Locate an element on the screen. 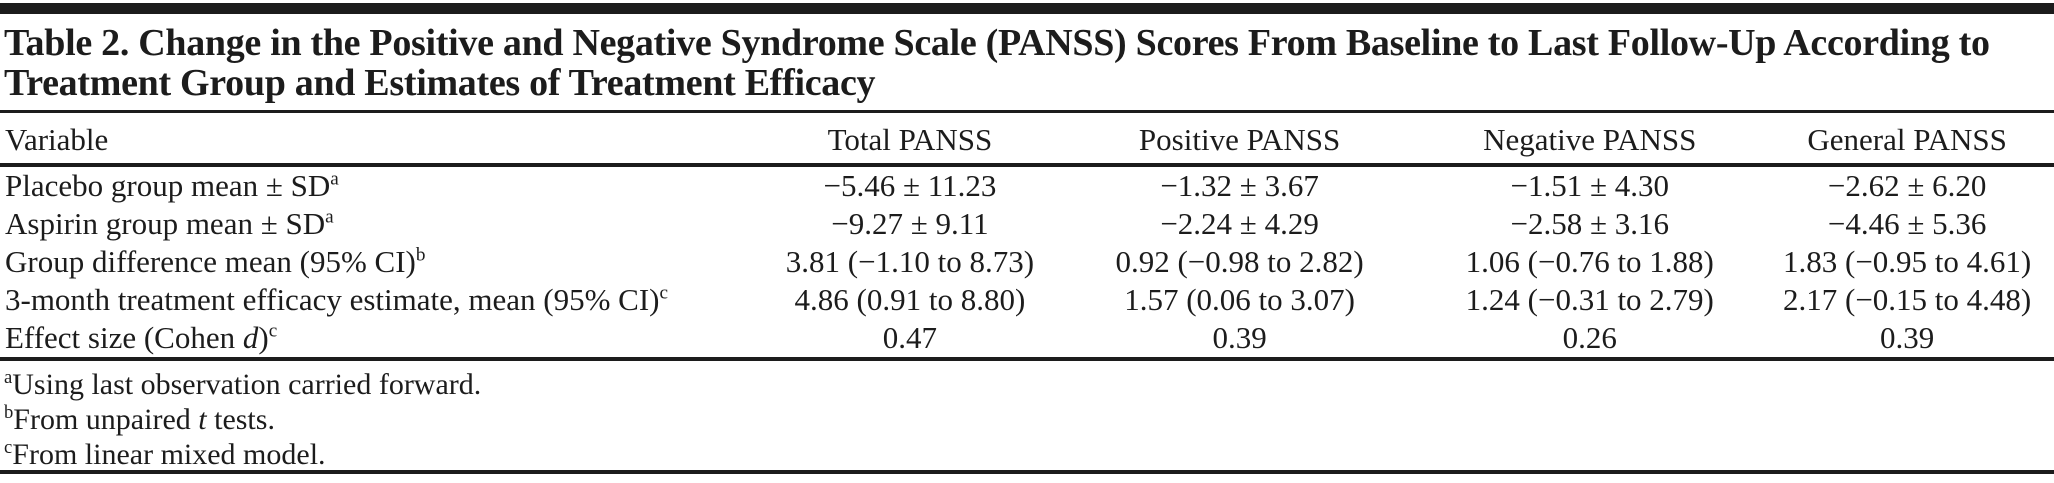  table-cell: −1.32 ± 3.67 is located at coordinates (1239, 185).